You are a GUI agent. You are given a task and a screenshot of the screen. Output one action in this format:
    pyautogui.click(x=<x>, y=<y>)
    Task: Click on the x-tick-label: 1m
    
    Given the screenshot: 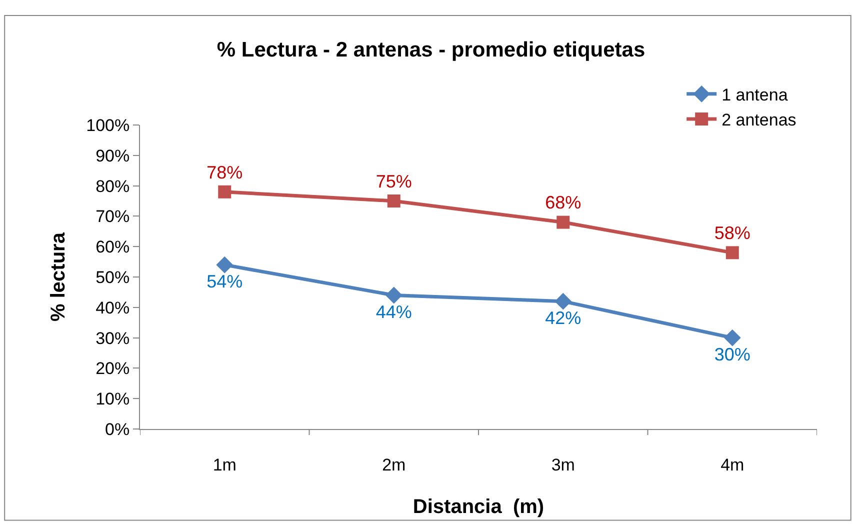 What is the action you would take?
    pyautogui.click(x=224, y=464)
    